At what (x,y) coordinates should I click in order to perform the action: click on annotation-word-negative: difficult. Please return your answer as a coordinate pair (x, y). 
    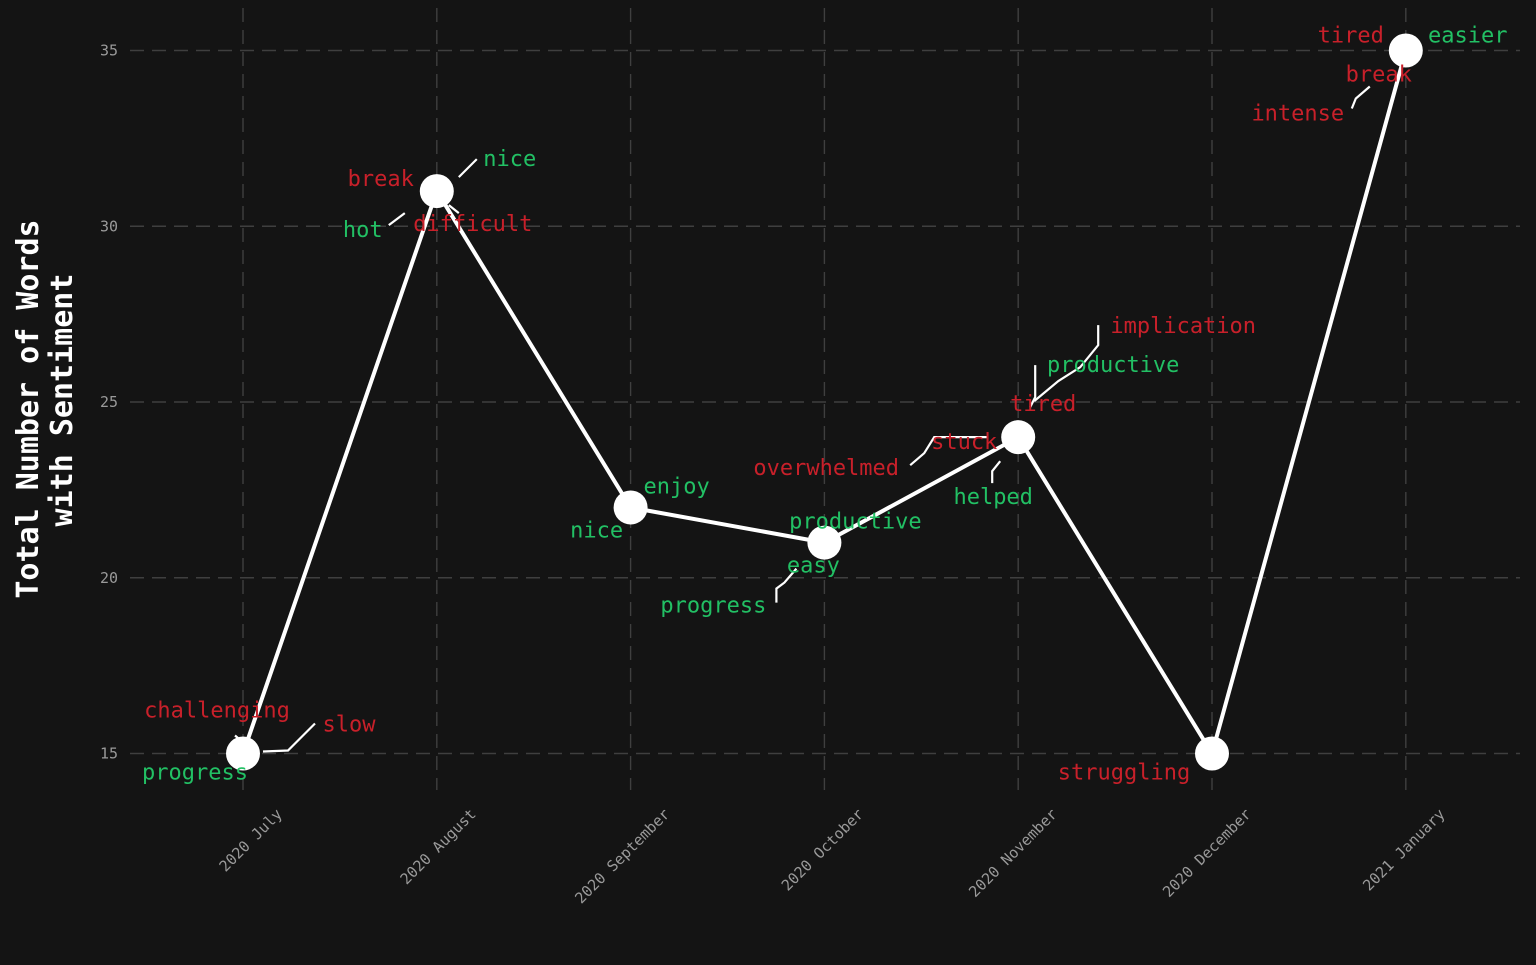
    Looking at the image, I should click on (472, 224).